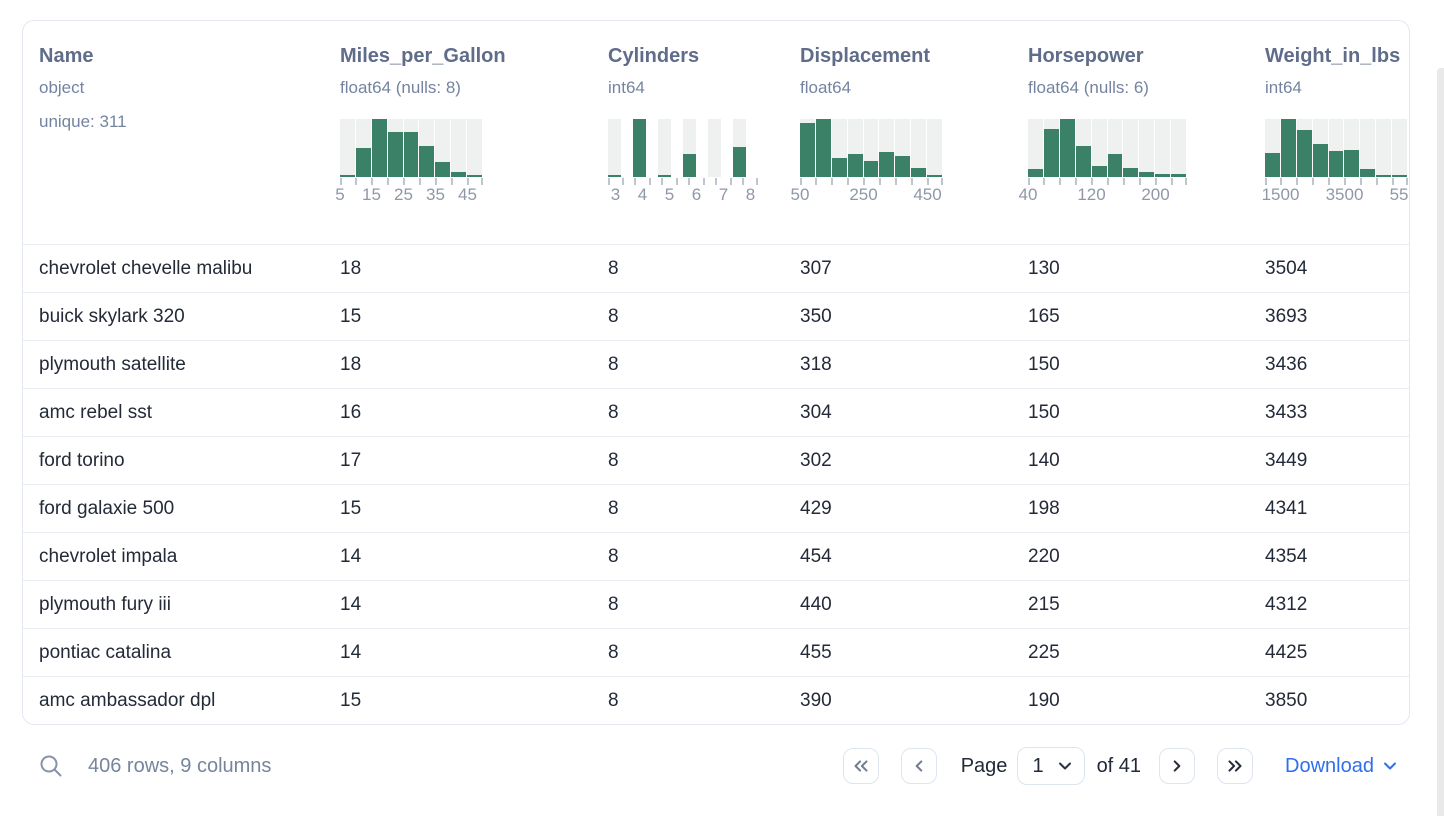 The image size is (1444, 816). Describe the element at coordinates (189, 143) in the screenshot. I see `column-header-Name: Name object unique: 311` at that location.